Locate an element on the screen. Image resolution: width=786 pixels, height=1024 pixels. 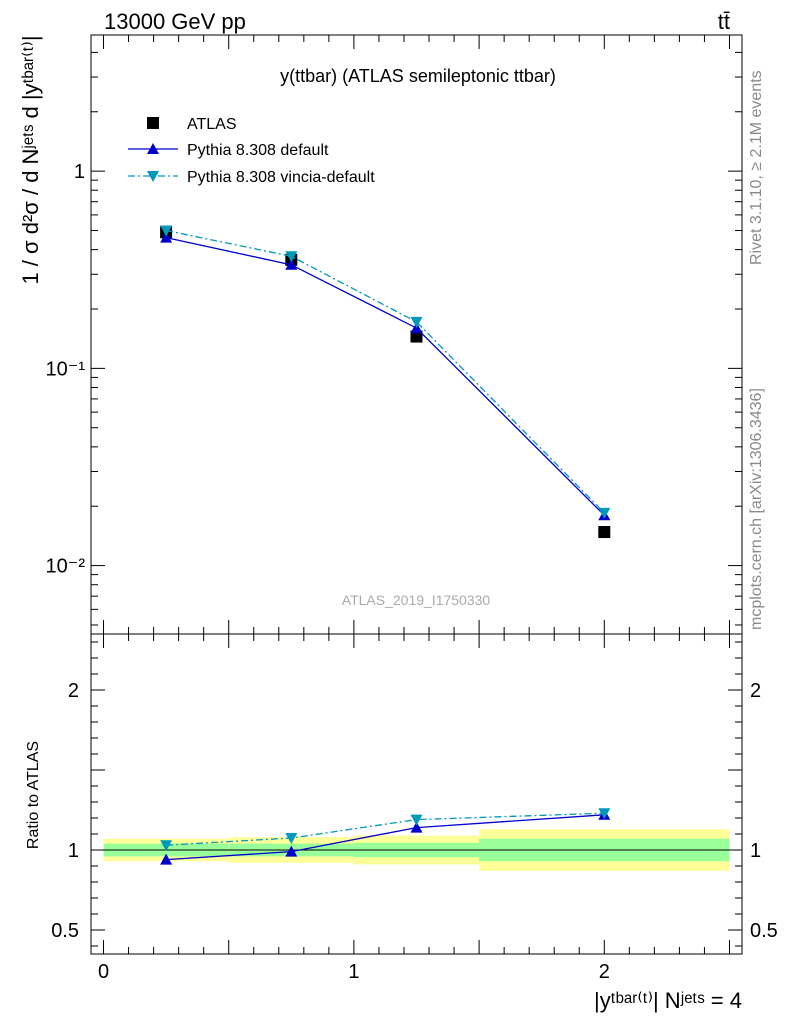
x-tick-label: 2 is located at coordinates (604, 972).